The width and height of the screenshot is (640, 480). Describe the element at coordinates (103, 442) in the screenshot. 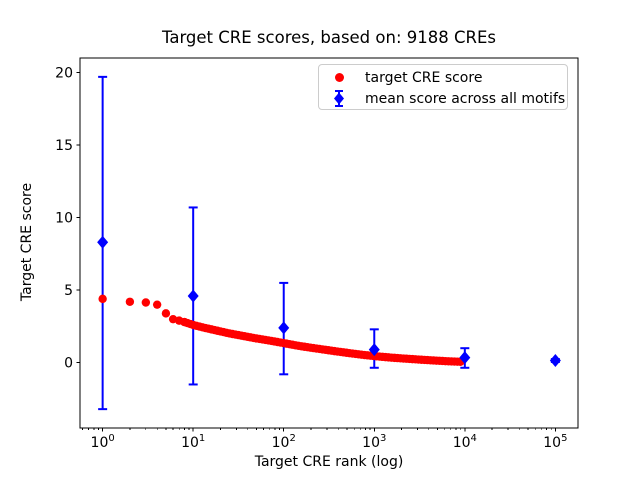

I see `svg-text: 10⁰` at that location.